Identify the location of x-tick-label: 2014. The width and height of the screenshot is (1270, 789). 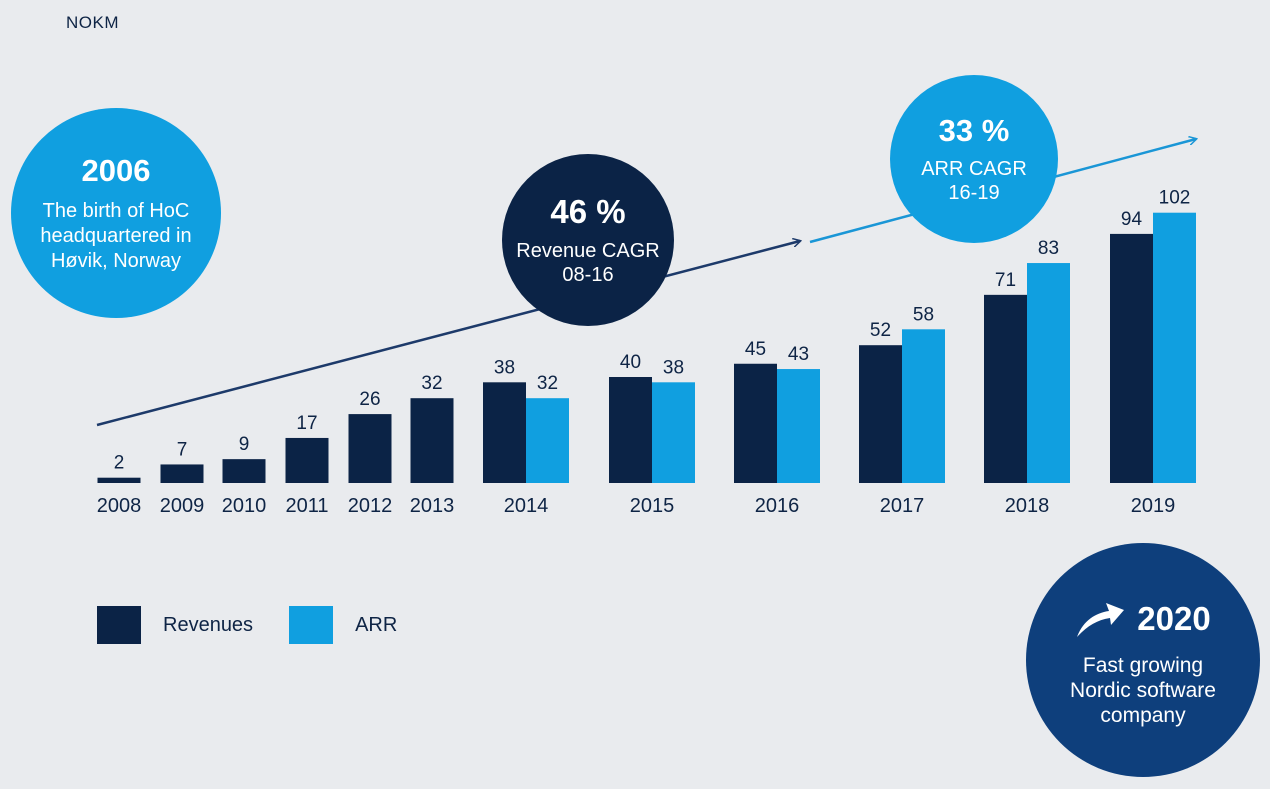
(526, 506).